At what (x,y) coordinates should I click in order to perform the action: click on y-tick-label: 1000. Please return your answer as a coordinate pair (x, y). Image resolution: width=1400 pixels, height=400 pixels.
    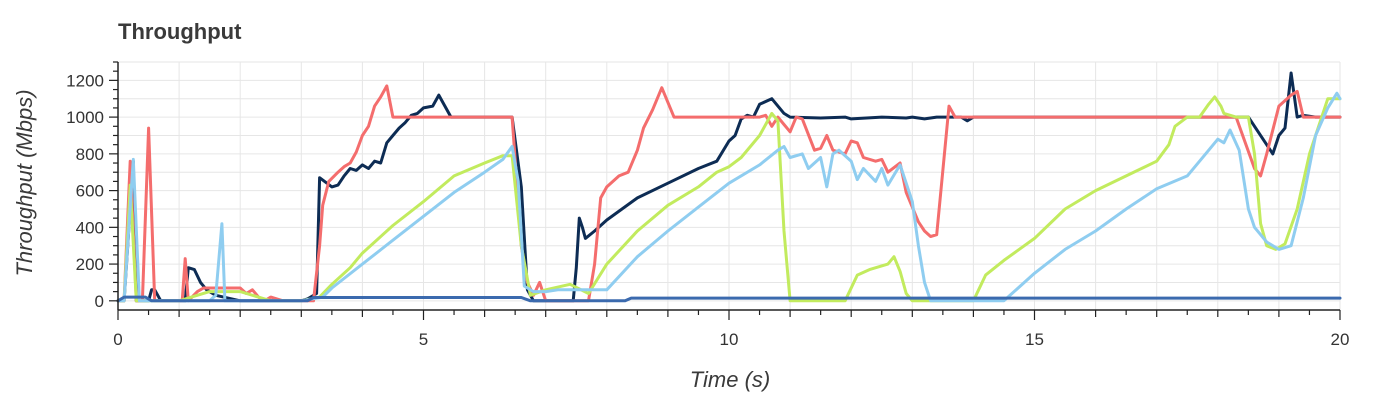
    Looking at the image, I should click on (85, 117).